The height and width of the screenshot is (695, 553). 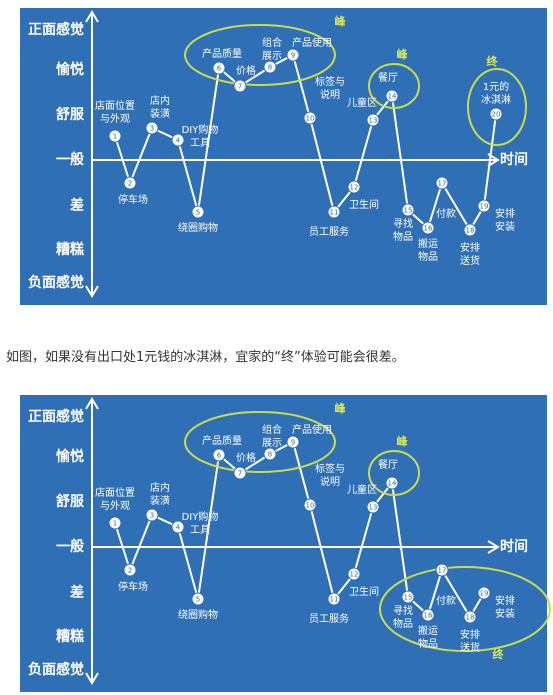 What do you see at coordinates (496, 86) in the screenshot?
I see `node-label: 1元的` at bounding box center [496, 86].